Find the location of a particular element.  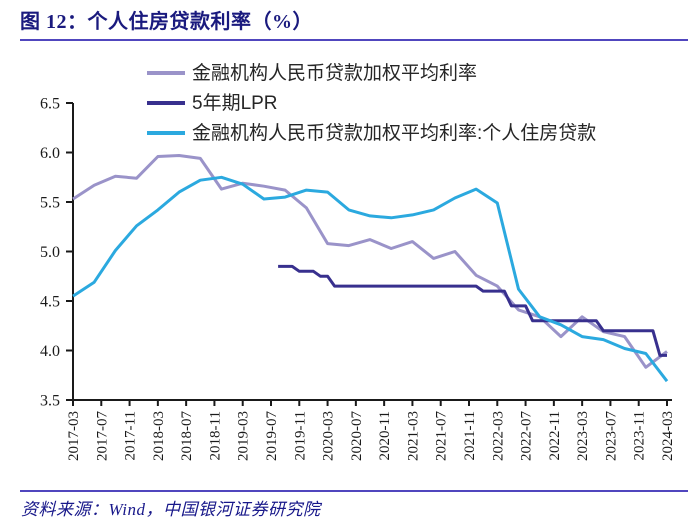

source-note: 资料来源：Wind，中国银河证券研究院 is located at coordinates (171, 509).